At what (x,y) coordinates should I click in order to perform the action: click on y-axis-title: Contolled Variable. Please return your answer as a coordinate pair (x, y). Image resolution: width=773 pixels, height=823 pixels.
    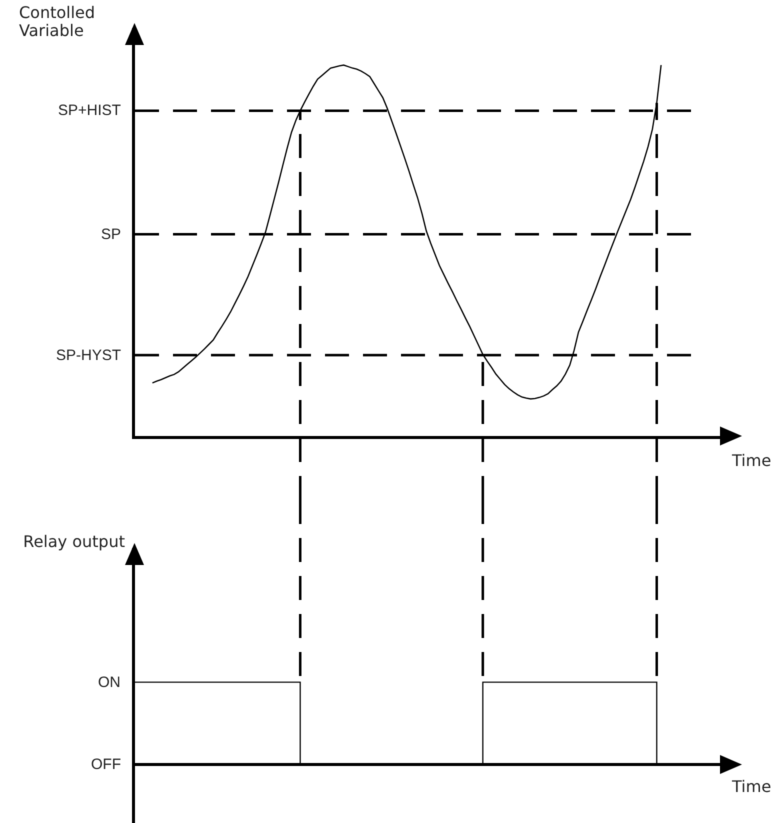
    Looking at the image, I should click on (57, 21).